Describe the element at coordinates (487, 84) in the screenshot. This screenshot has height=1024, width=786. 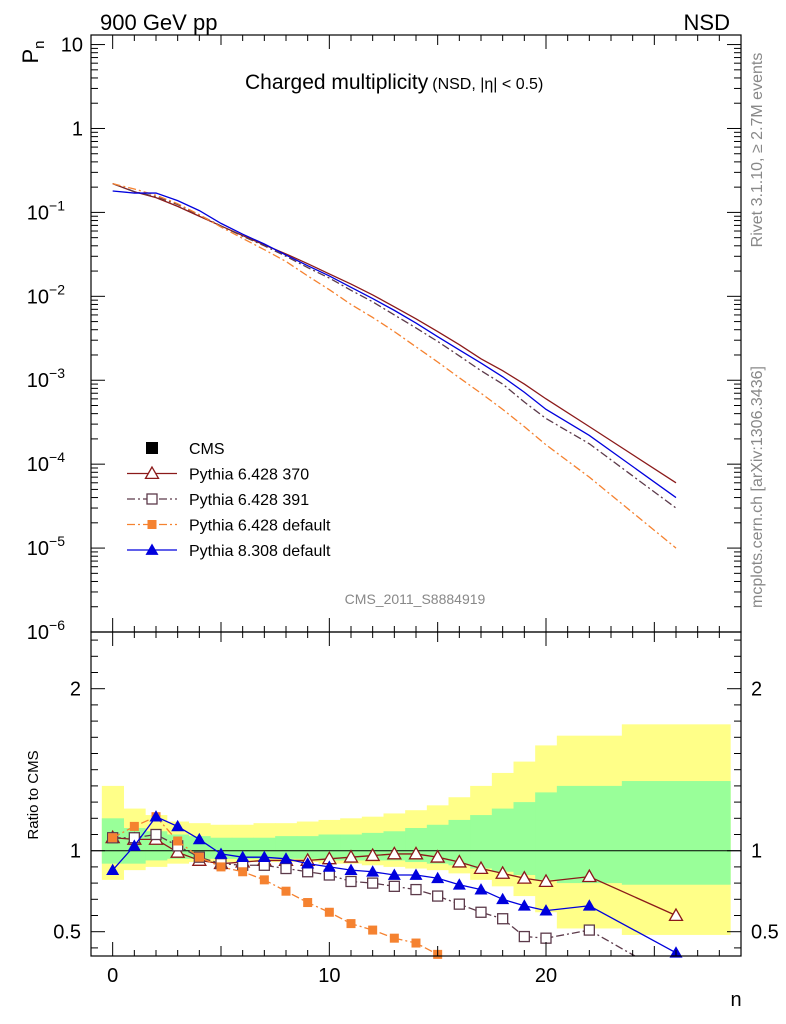
I see `chart-subtitle: (NSD, |η| < 0.5)` at that location.